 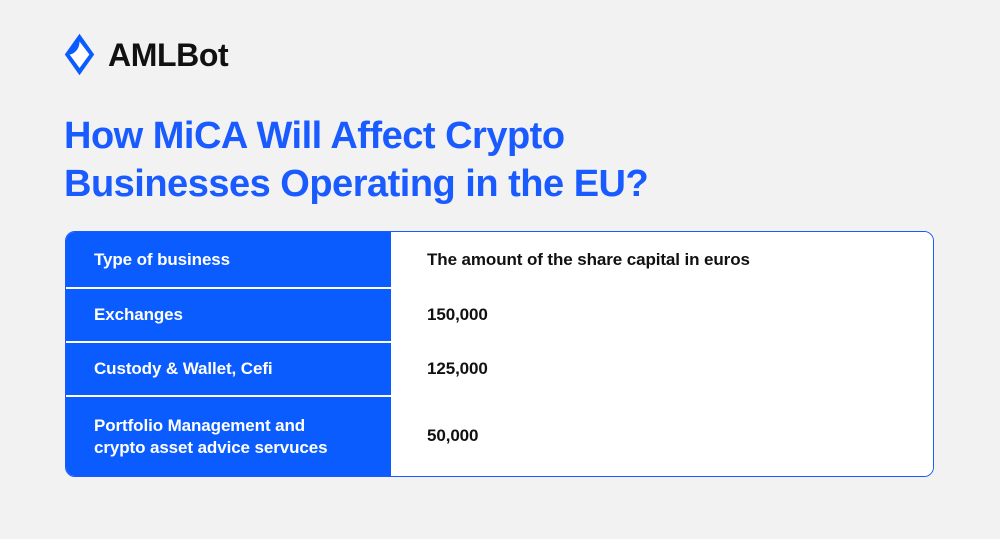 I want to click on table-row: Exchanges 150,000, so click(x=499, y=314).